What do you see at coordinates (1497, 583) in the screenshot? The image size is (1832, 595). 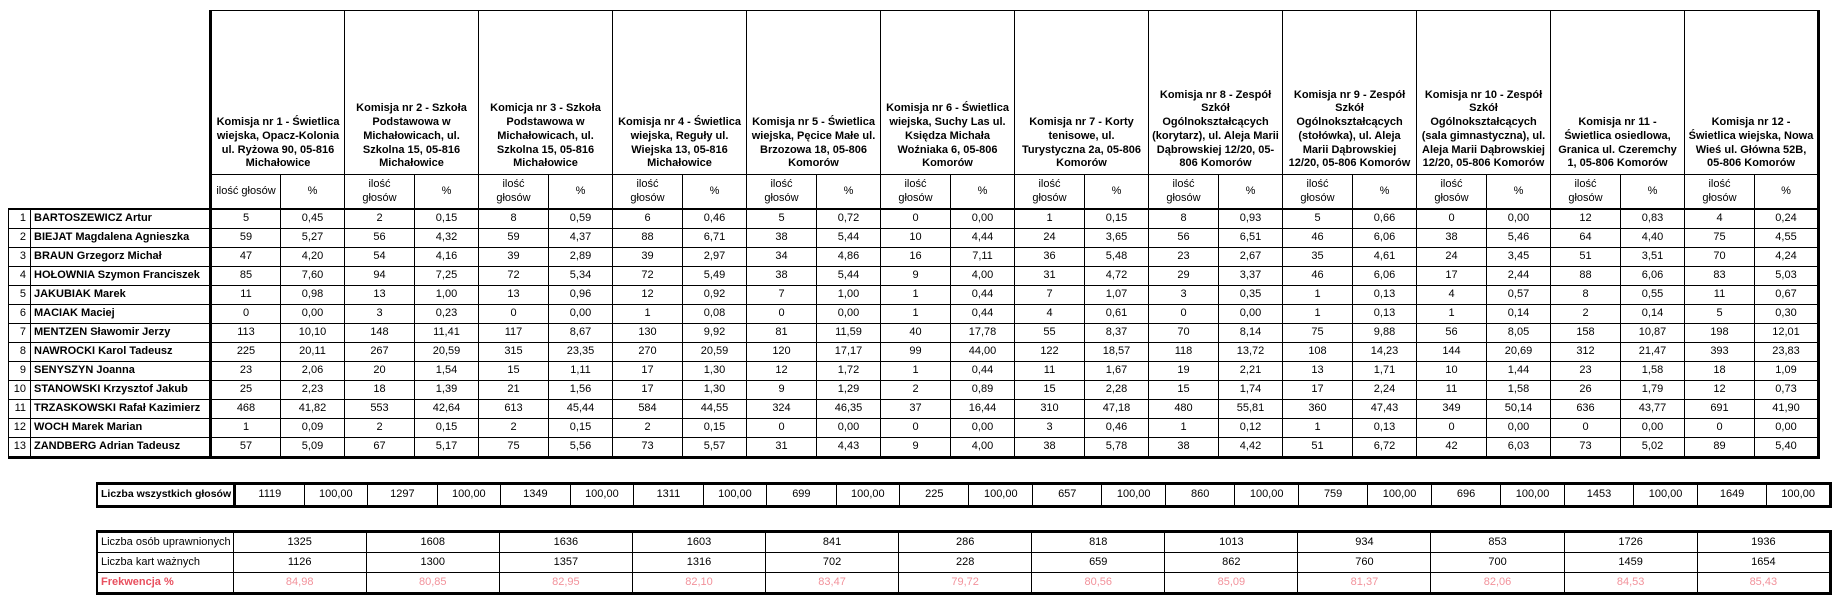 I see `stat-value-cell: 82,06` at bounding box center [1497, 583].